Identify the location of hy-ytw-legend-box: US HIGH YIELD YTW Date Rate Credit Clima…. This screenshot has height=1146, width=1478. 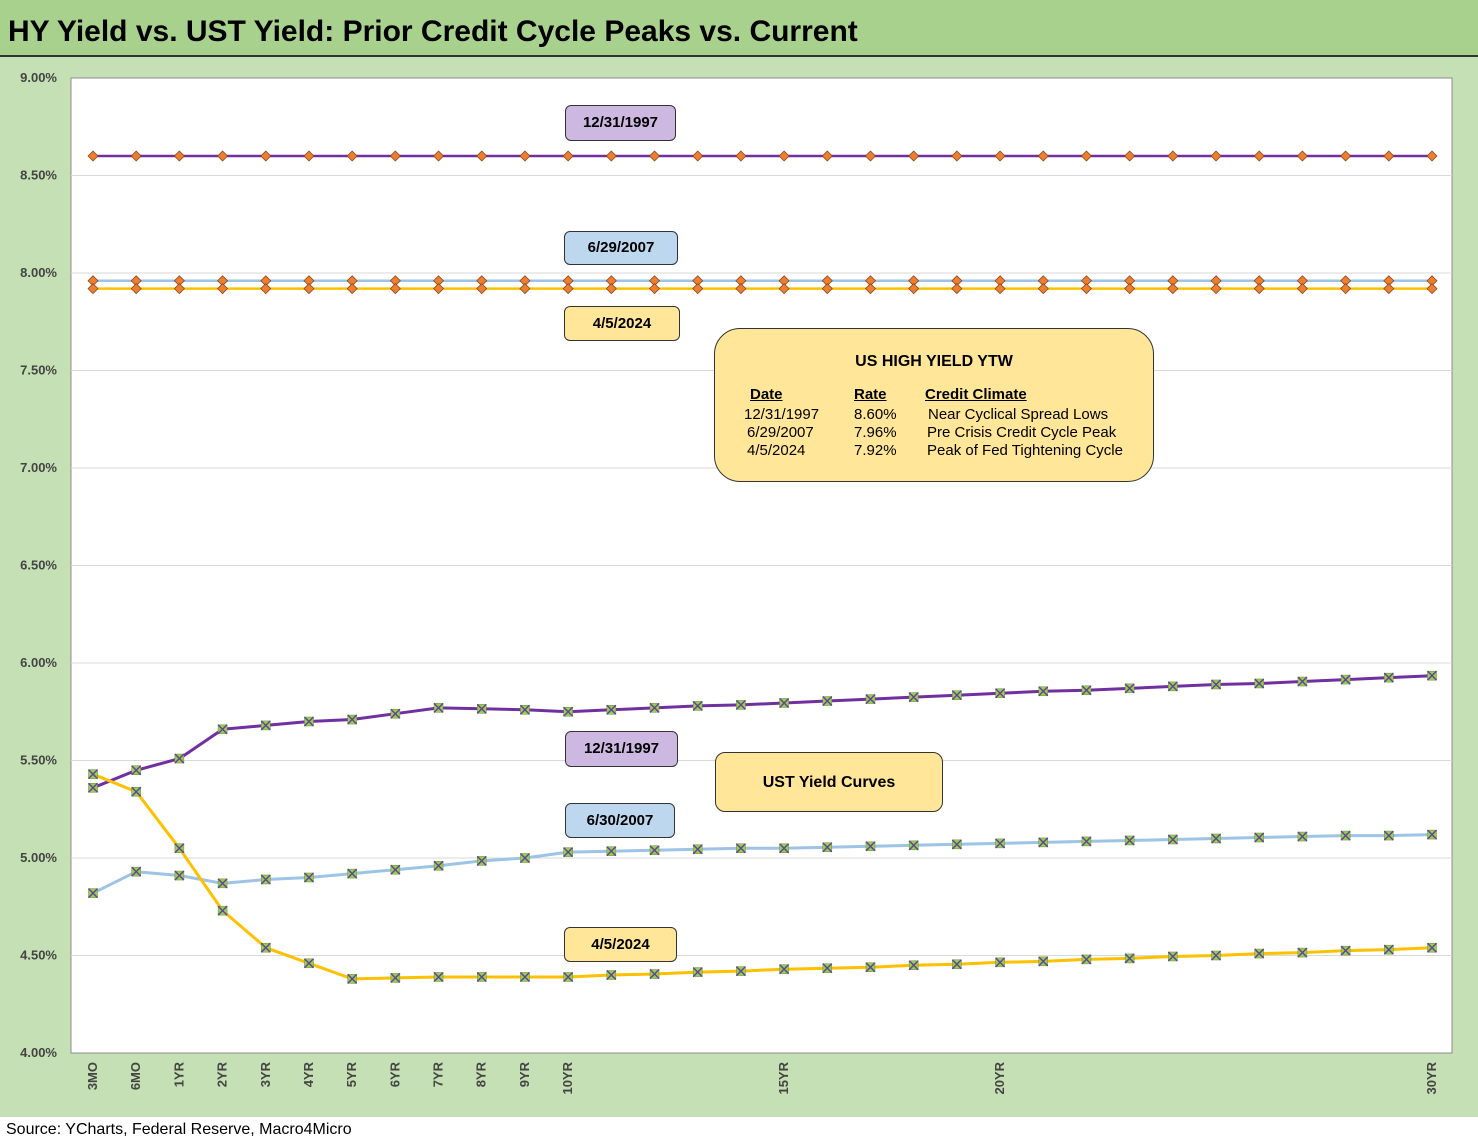
(934, 405).